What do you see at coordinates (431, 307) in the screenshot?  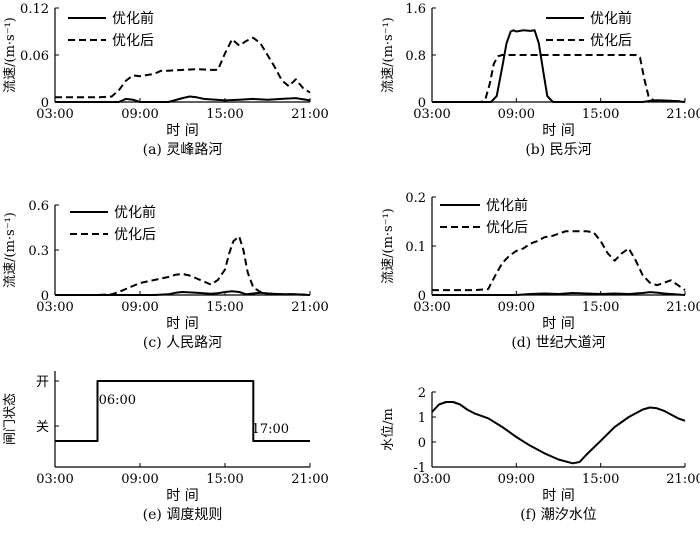 I see `x-tick-label-d: 03:00` at bounding box center [431, 307].